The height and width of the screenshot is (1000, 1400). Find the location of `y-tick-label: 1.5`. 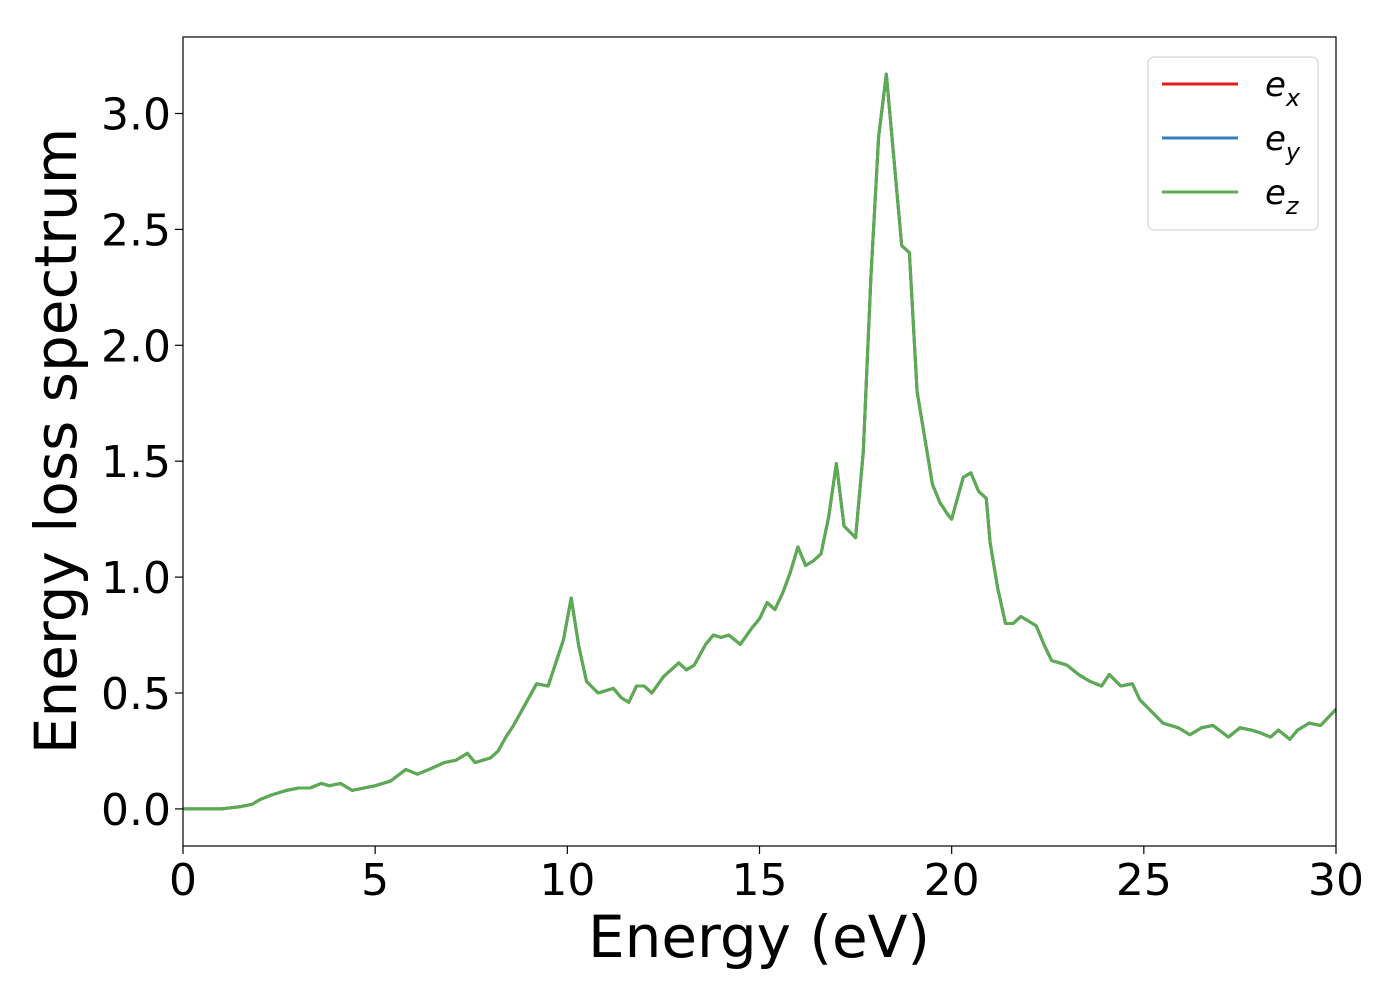

y-tick-label: 1.5 is located at coordinates (136, 462).